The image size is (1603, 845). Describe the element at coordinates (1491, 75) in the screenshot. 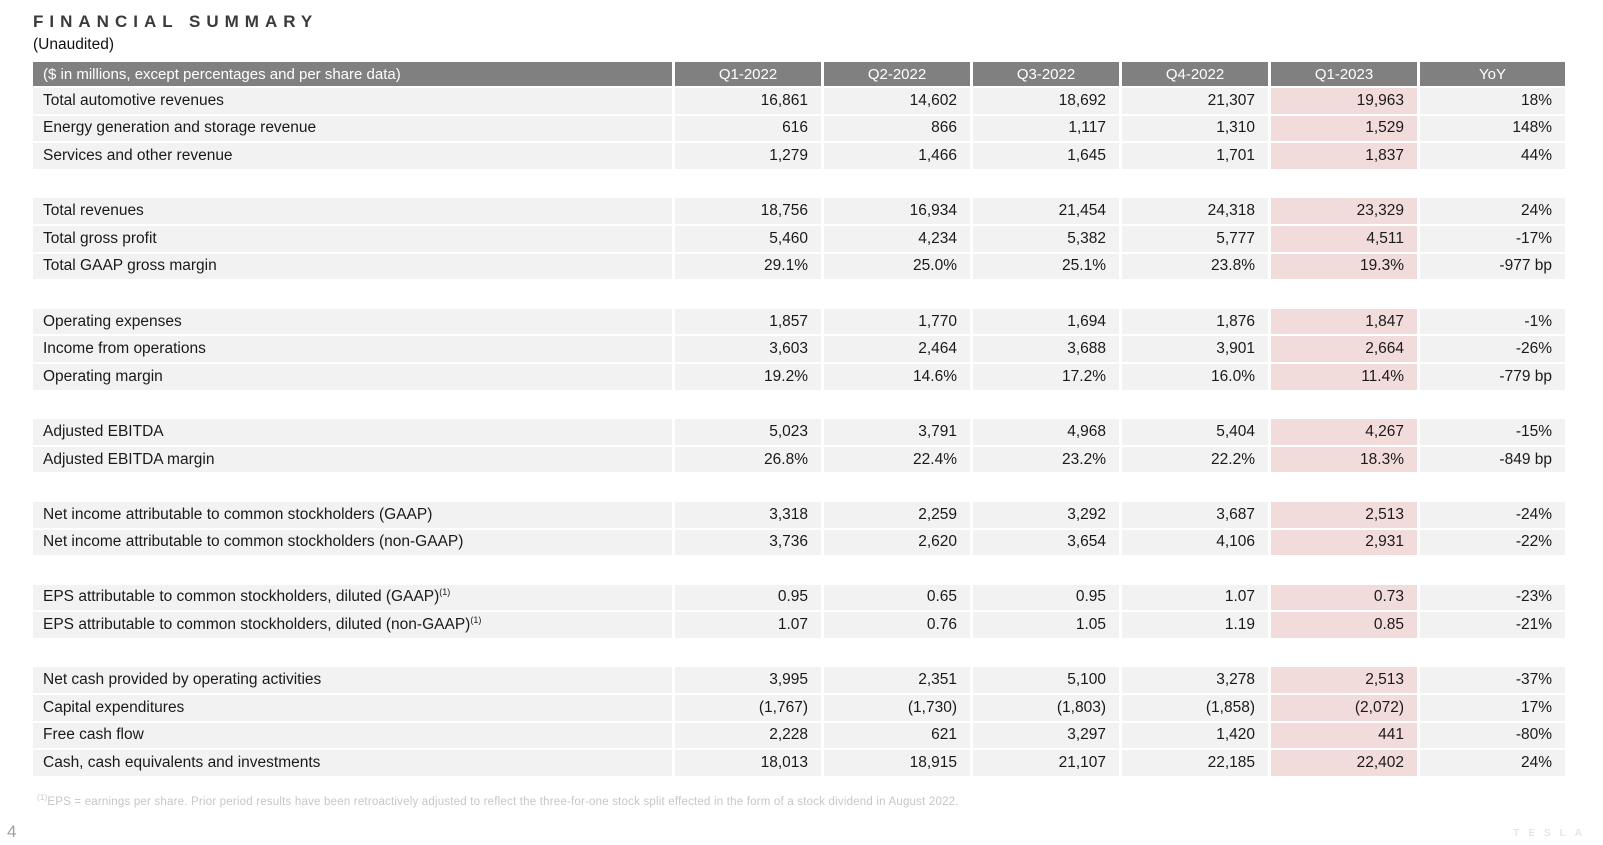

I see `column-header-yoy: YoY` at that location.